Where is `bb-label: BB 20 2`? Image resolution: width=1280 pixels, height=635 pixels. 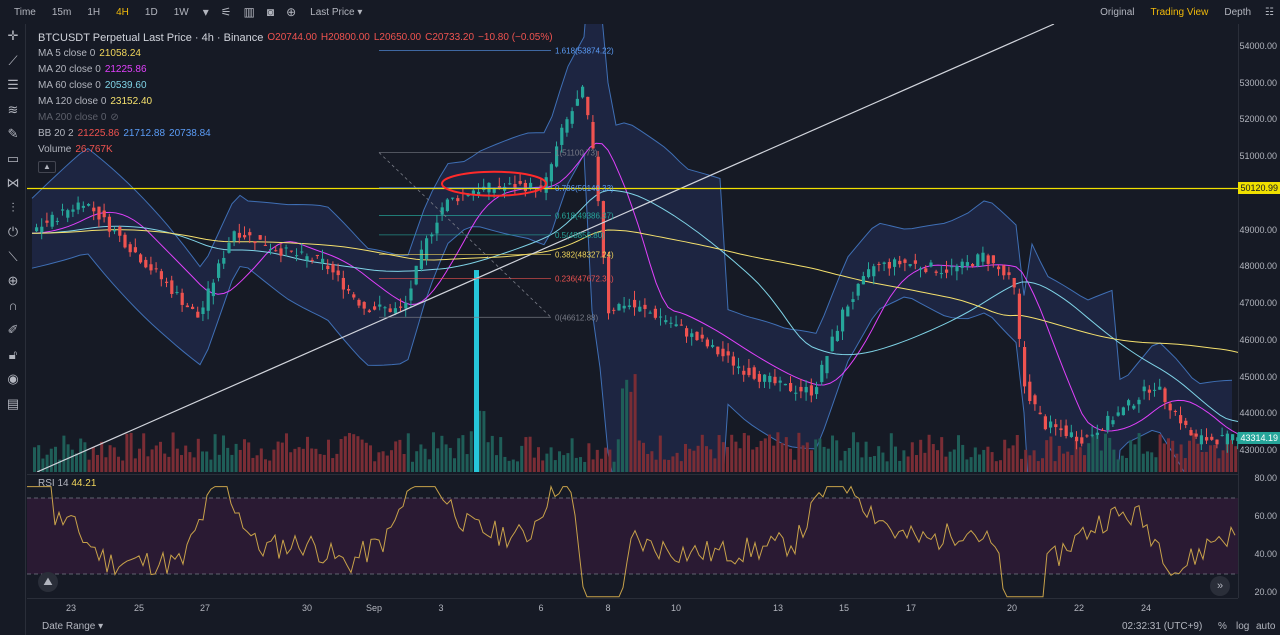 bb-label: BB 20 2 is located at coordinates (56, 133).